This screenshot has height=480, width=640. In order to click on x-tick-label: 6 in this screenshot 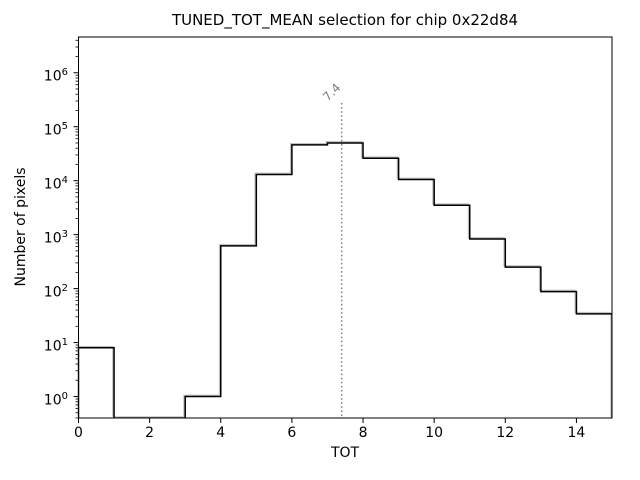, I will do `click(292, 433)`.